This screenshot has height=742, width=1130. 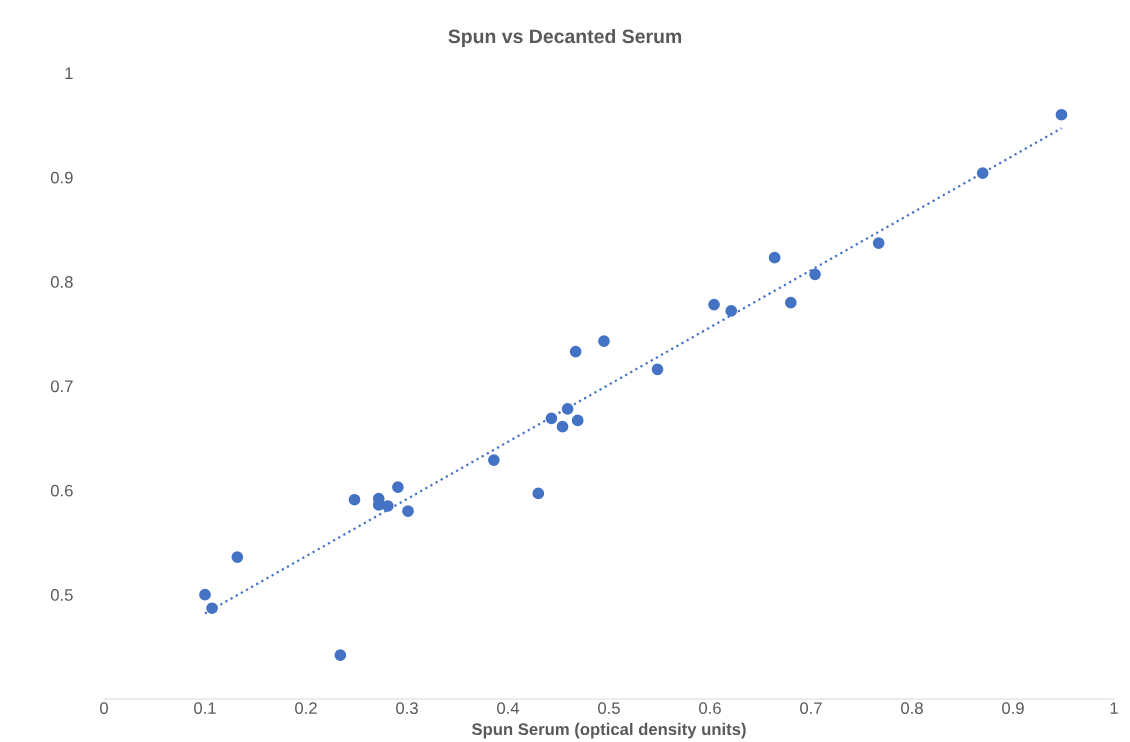 What do you see at coordinates (608, 730) in the screenshot?
I see `x-axis-title: Spun Serum (optical density units)` at bounding box center [608, 730].